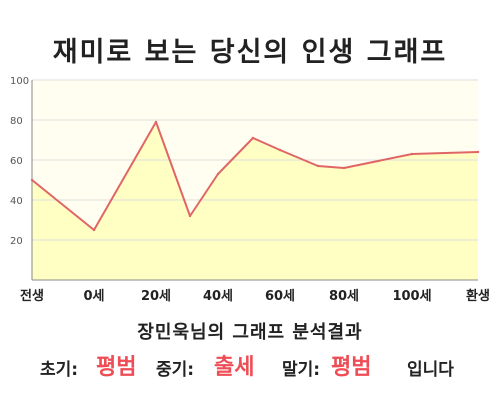  Describe the element at coordinates (351, 367) in the screenshot. I see `late-value: 평범` at that location.